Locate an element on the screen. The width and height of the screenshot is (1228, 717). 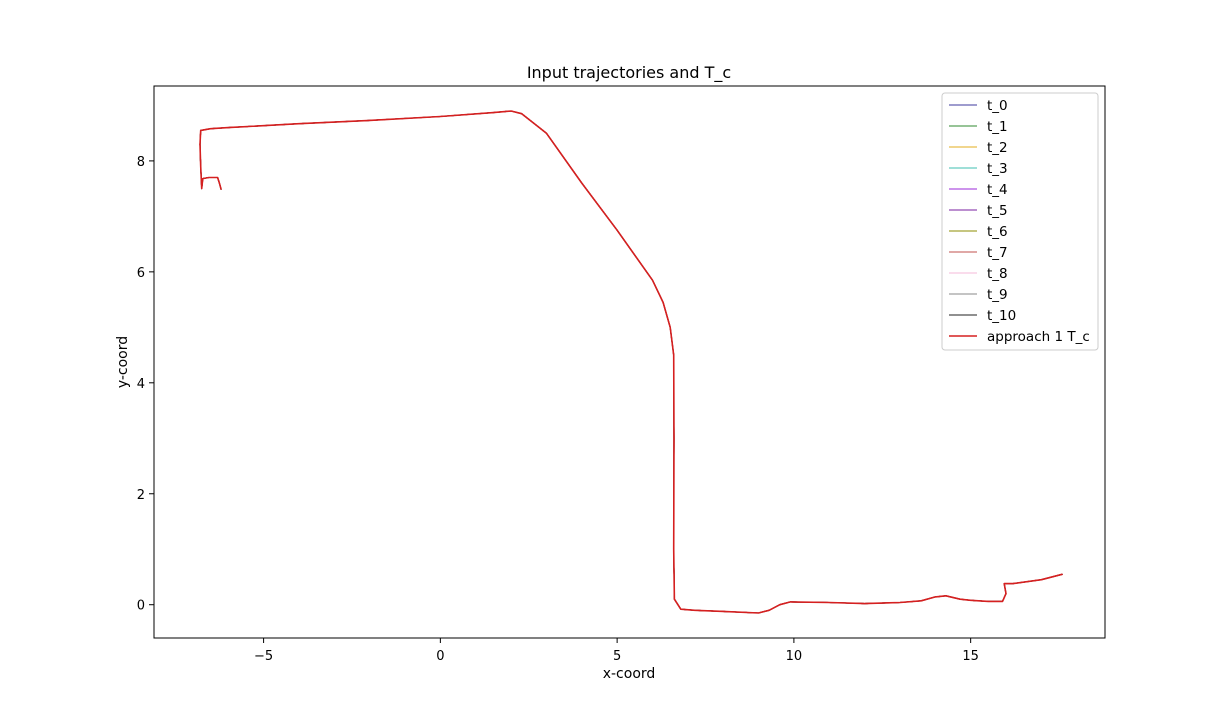
y-axis: 0 2 4 6 8 is located at coordinates (145, 384).